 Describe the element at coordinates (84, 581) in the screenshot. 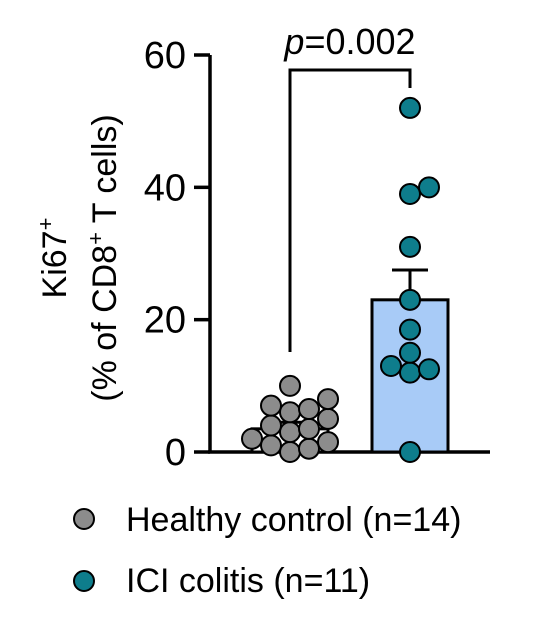

I see `legend-marker-ici-colitis` at that location.